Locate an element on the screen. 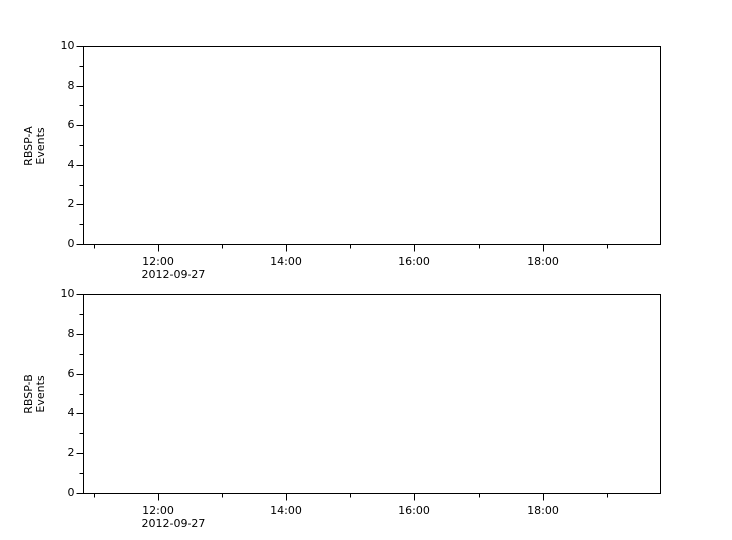  x-axis-date-label-rbsp-b: 2012-09-27 is located at coordinates (173, 523).